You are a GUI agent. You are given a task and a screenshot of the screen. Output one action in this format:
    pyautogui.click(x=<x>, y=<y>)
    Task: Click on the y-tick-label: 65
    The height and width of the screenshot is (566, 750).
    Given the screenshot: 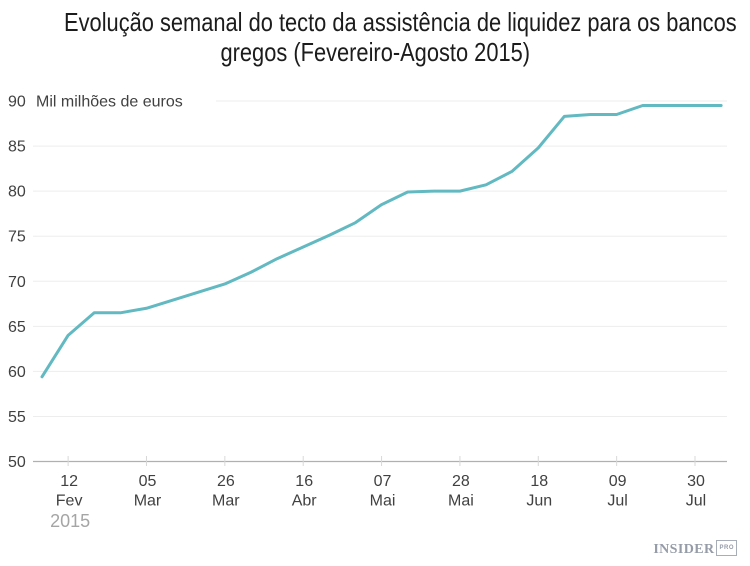 What is the action you would take?
    pyautogui.click(x=17, y=327)
    